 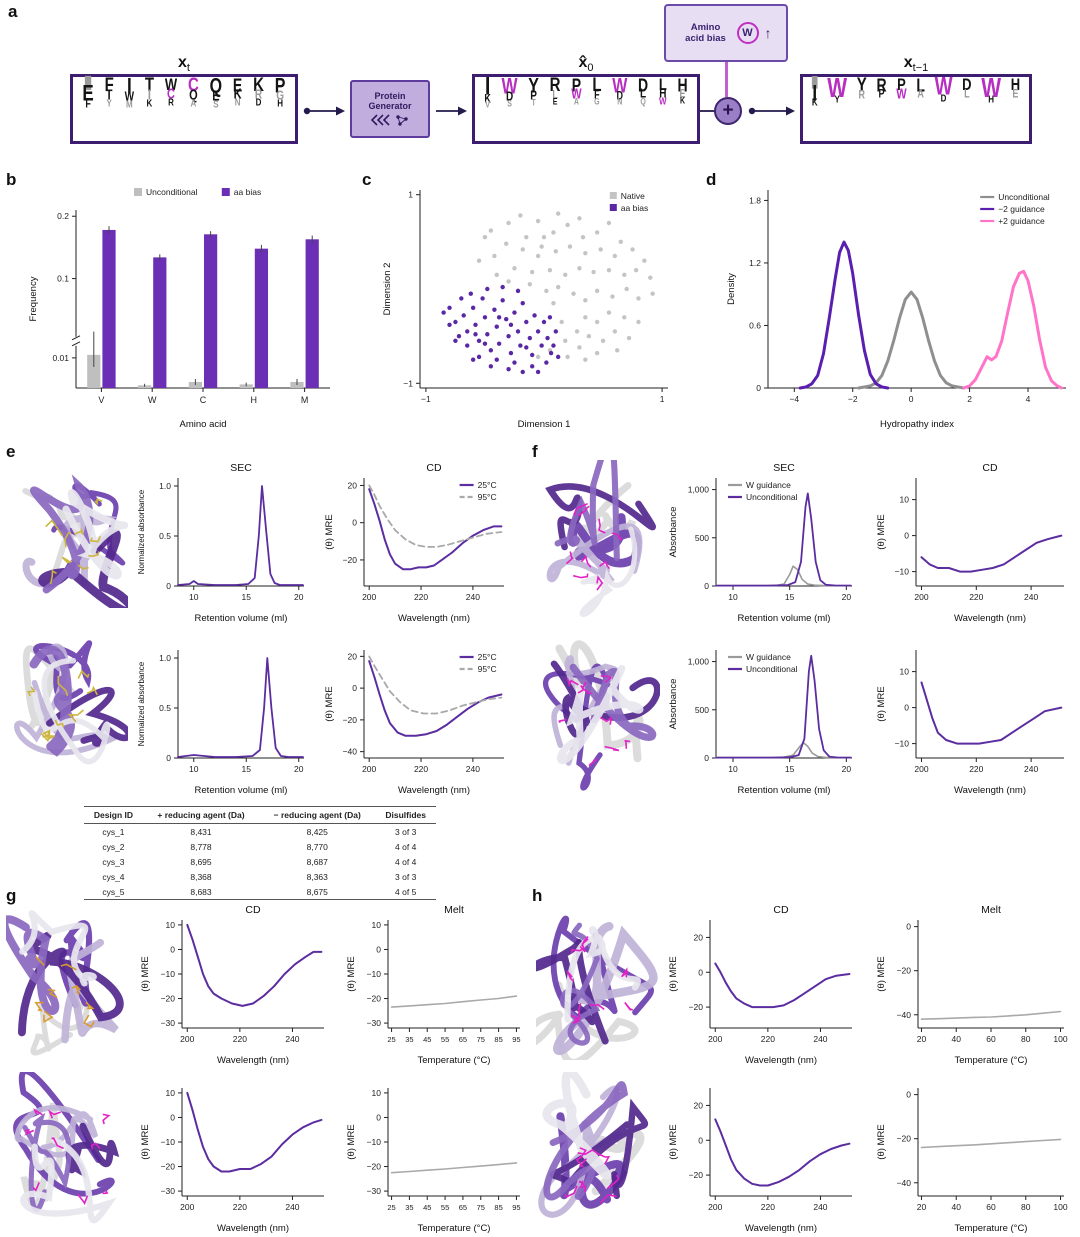 I want to click on svg-text: 45, so click(x=427, y=1207).